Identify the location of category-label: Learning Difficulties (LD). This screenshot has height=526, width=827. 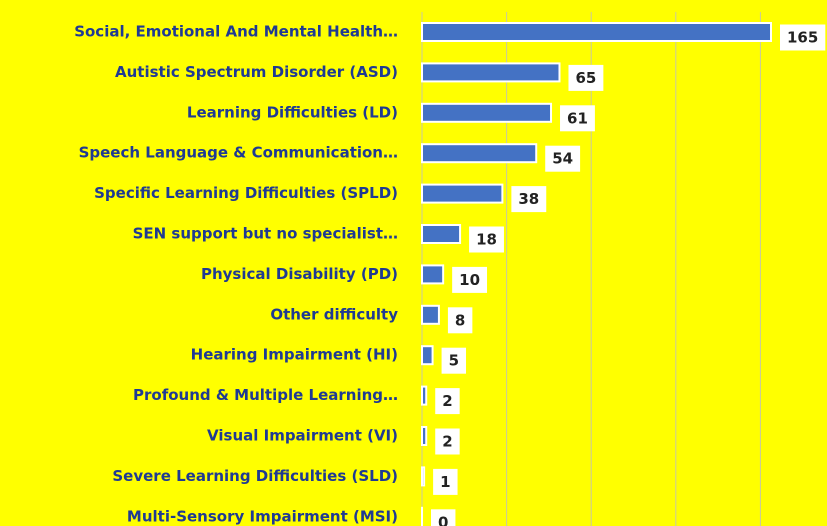
(292, 112).